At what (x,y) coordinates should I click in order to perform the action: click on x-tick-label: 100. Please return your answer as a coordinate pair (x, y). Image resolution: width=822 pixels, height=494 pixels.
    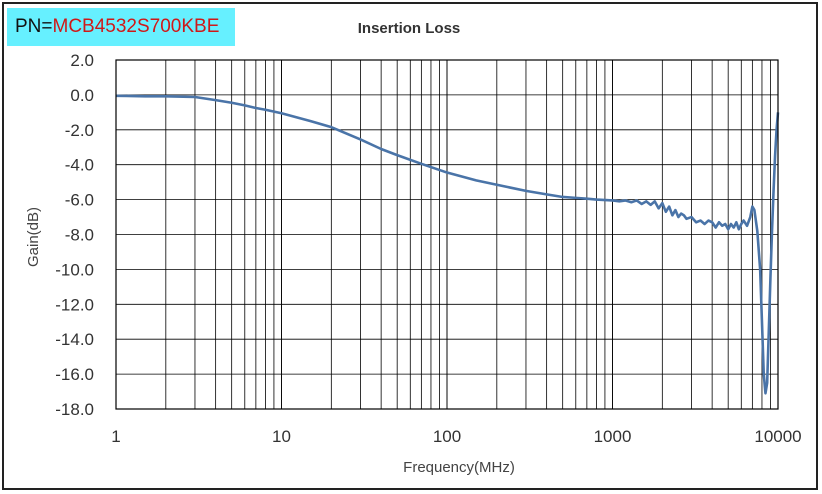
    Looking at the image, I should click on (447, 436).